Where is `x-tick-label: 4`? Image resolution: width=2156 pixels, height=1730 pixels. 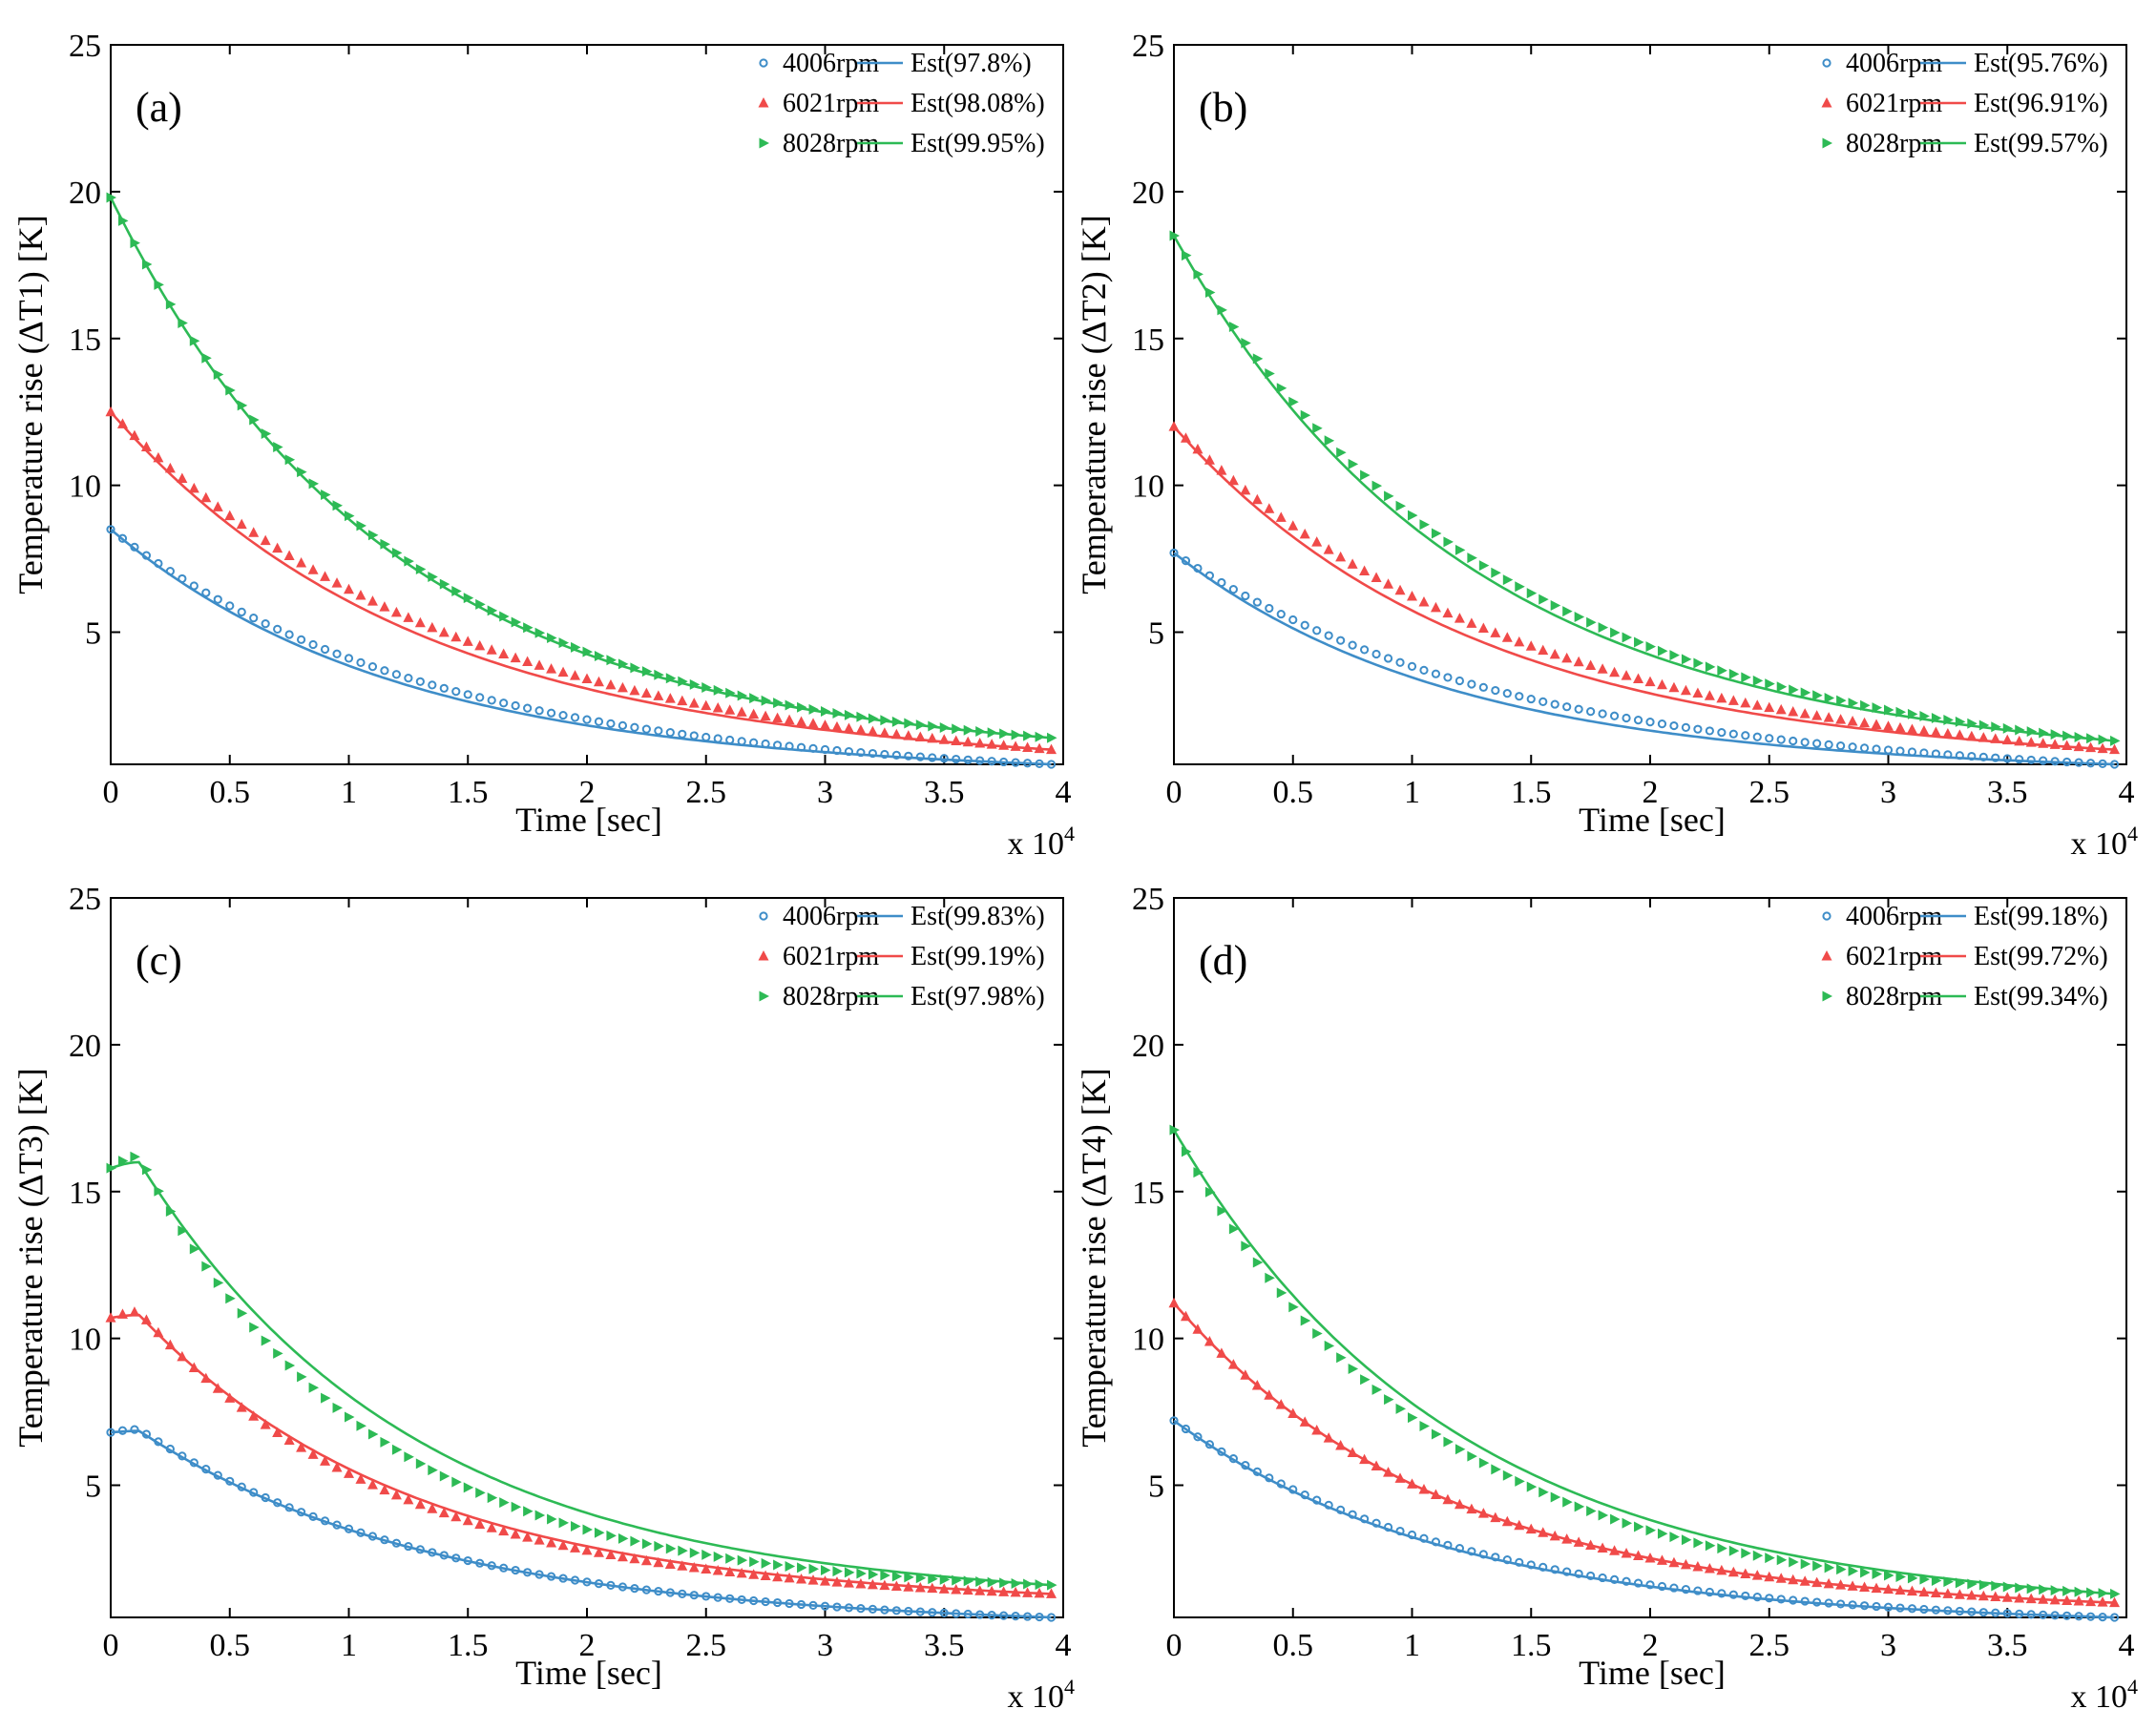
x-tick-label: 4 is located at coordinates (1064, 792).